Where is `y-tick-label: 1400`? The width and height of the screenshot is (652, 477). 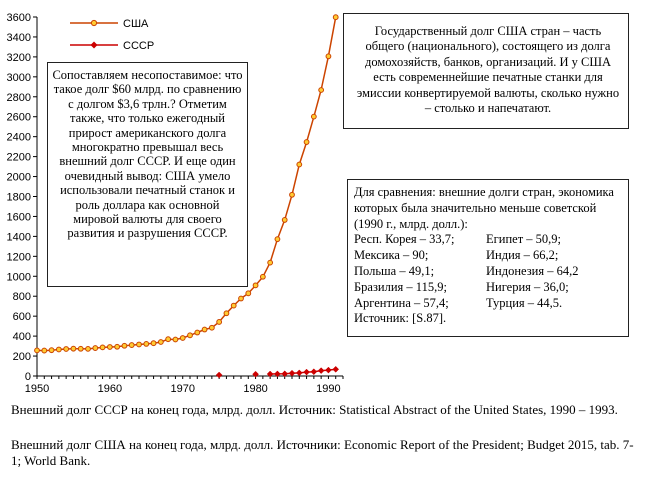 y-tick-label: 1400 is located at coordinates (19, 237).